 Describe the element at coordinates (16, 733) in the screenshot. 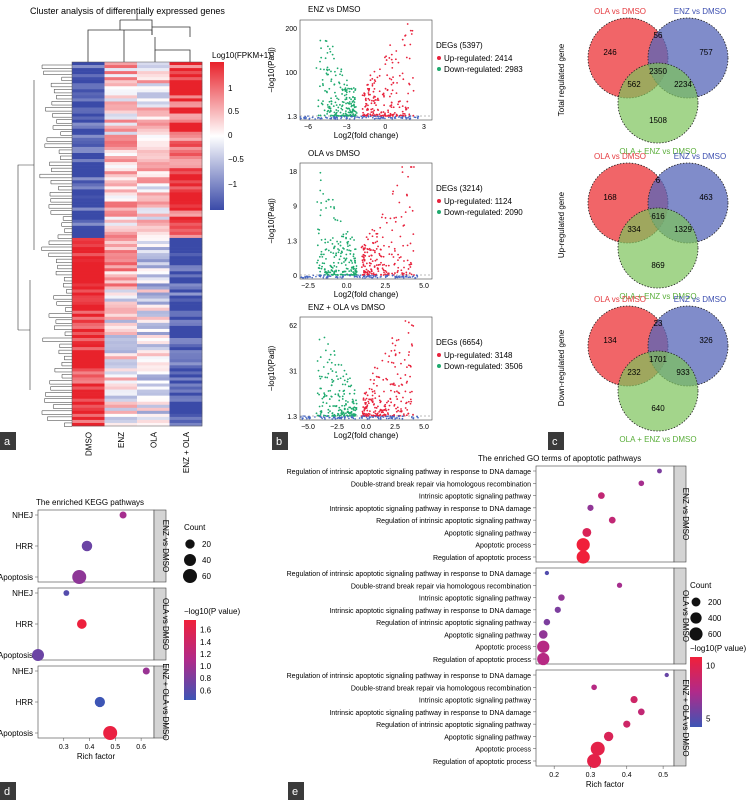

I see `y-tick-label: Apoptosis` at that location.